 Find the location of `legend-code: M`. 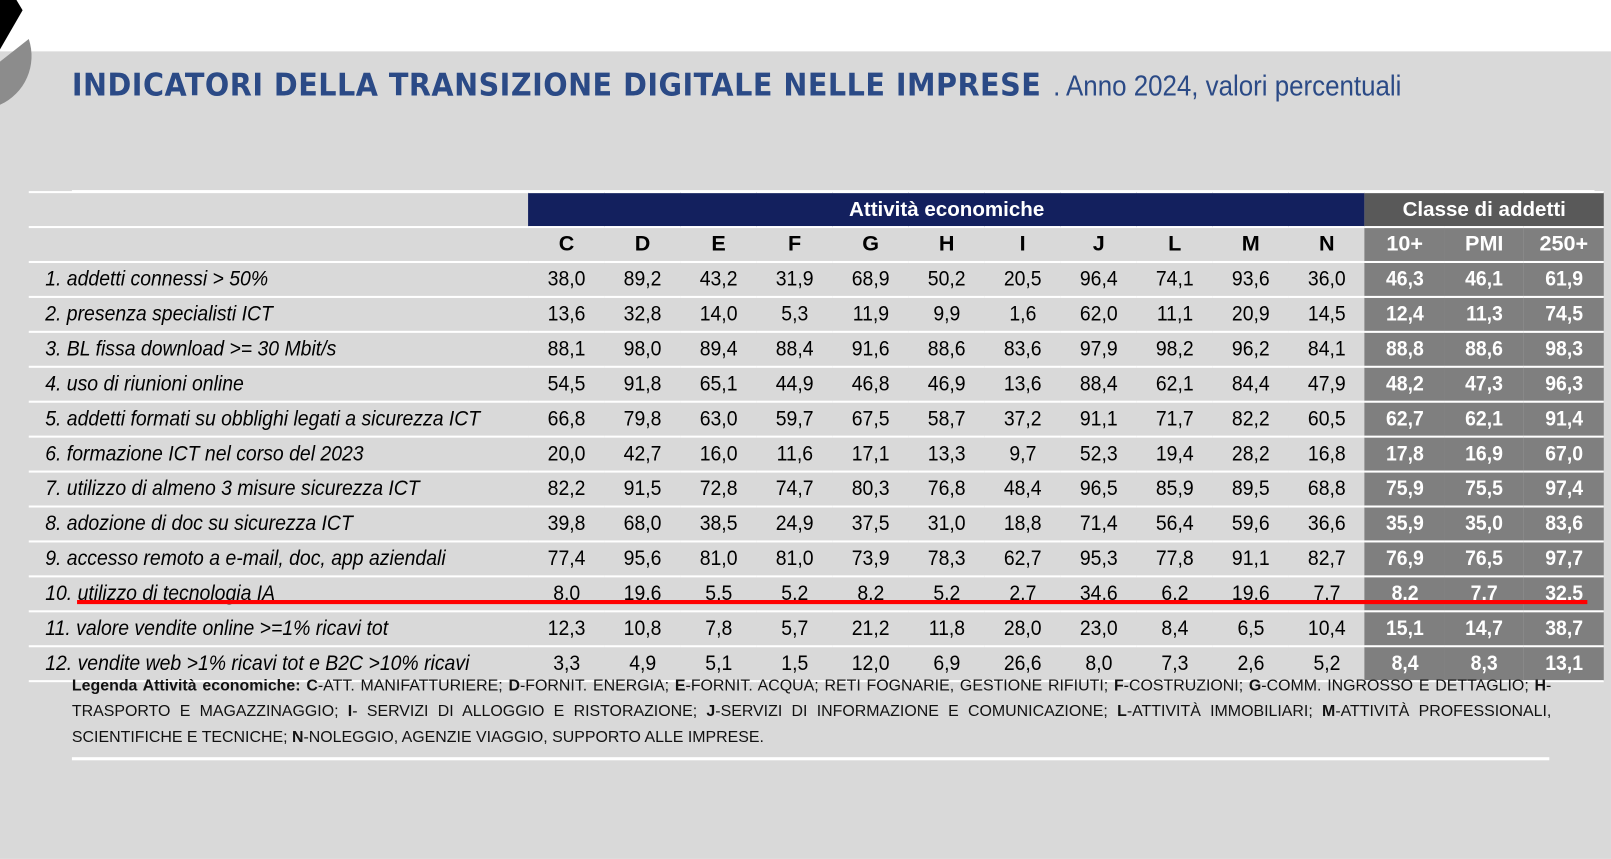

legend-code: M is located at coordinates (1329, 711).